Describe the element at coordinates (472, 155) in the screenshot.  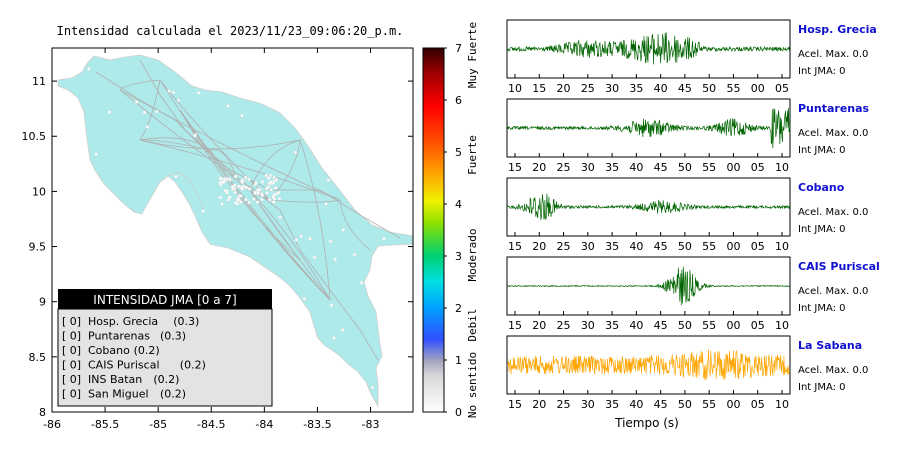
I see `colorbar-category-label: Fuerte` at that location.